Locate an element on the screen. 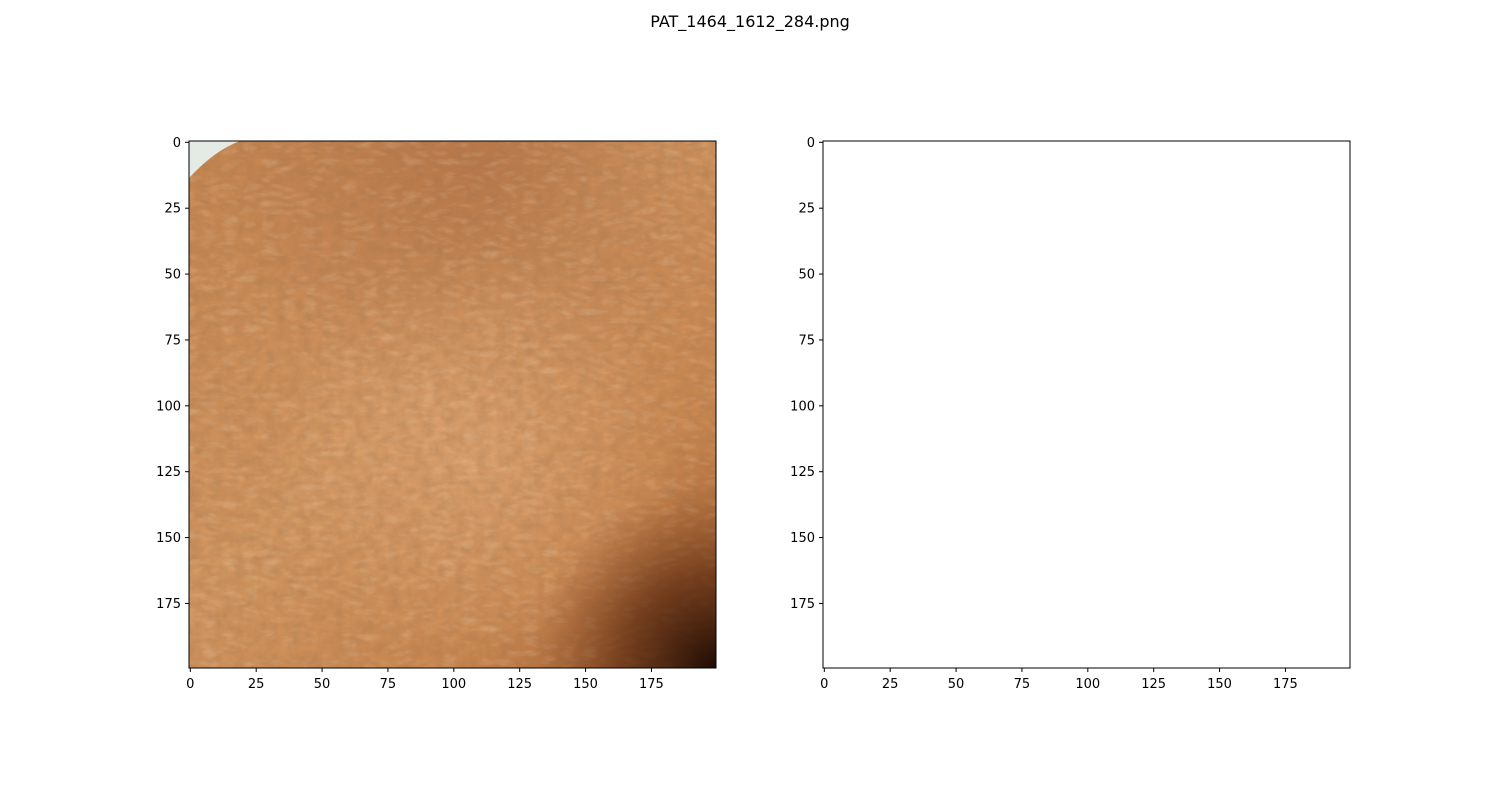 Image resolution: width=1500 pixels, height=800 pixels. left-x-tick-label: 150 is located at coordinates (585, 684).